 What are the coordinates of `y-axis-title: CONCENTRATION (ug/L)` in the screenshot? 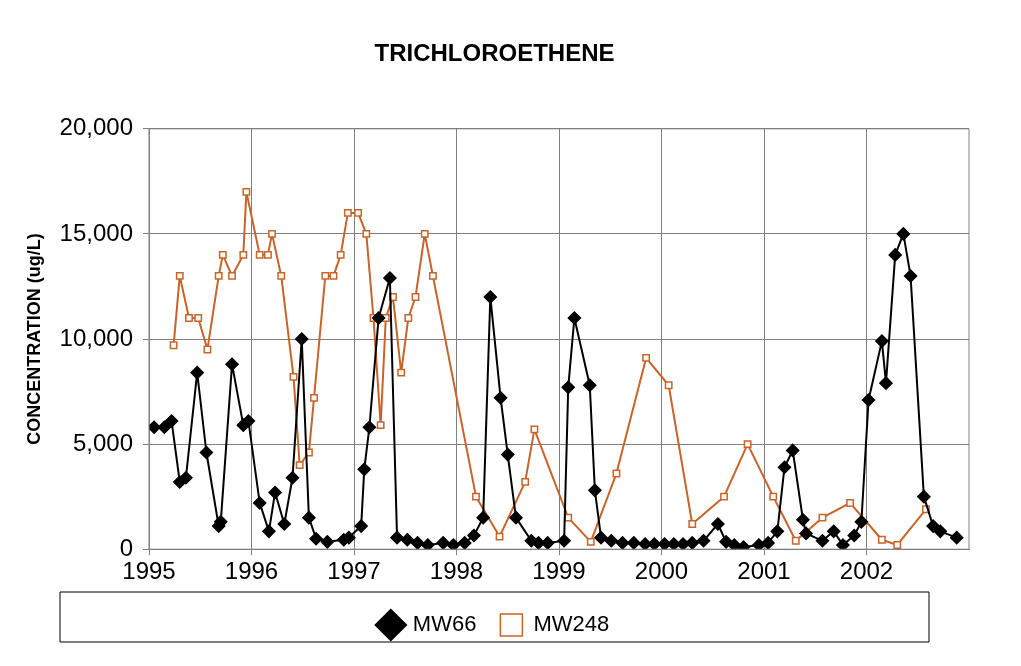 It's located at (33, 339).